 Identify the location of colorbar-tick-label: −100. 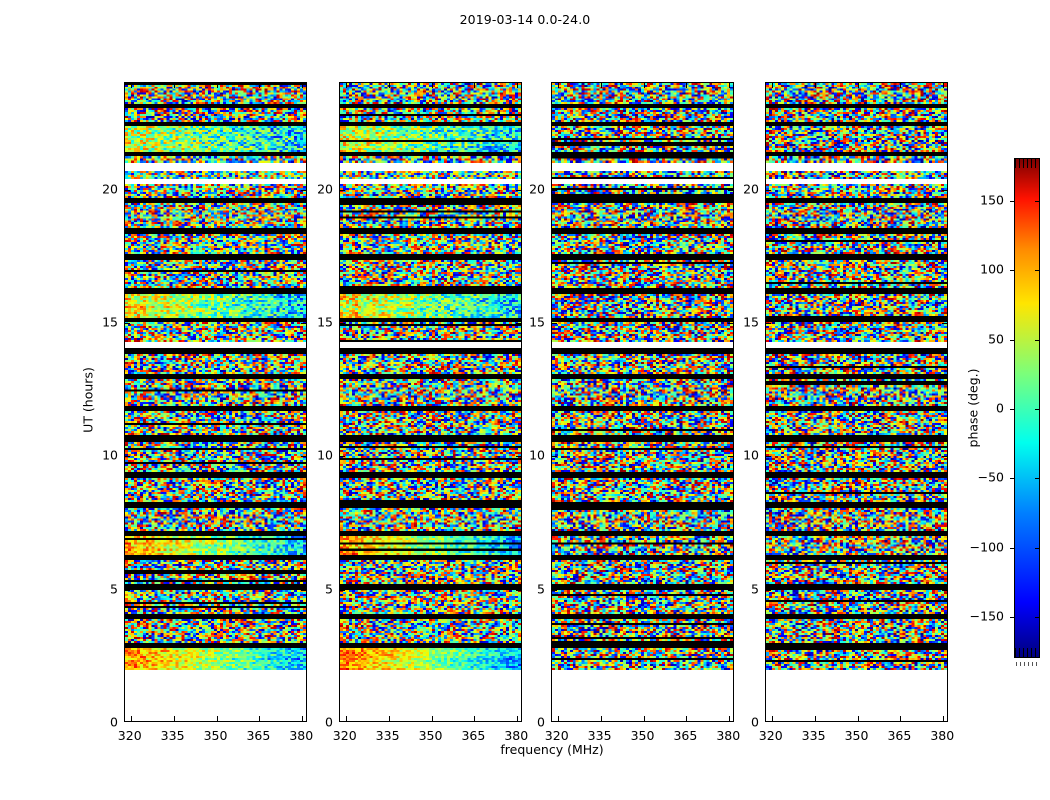
(986, 547).